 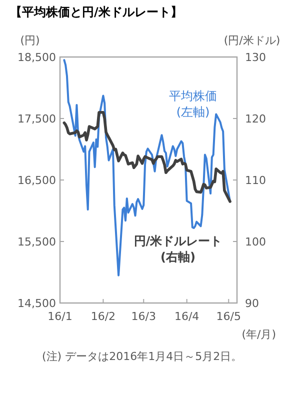 What do you see at coordinates (255, 57) in the screenshot?
I see `y2-tick-label: 130` at bounding box center [255, 57].